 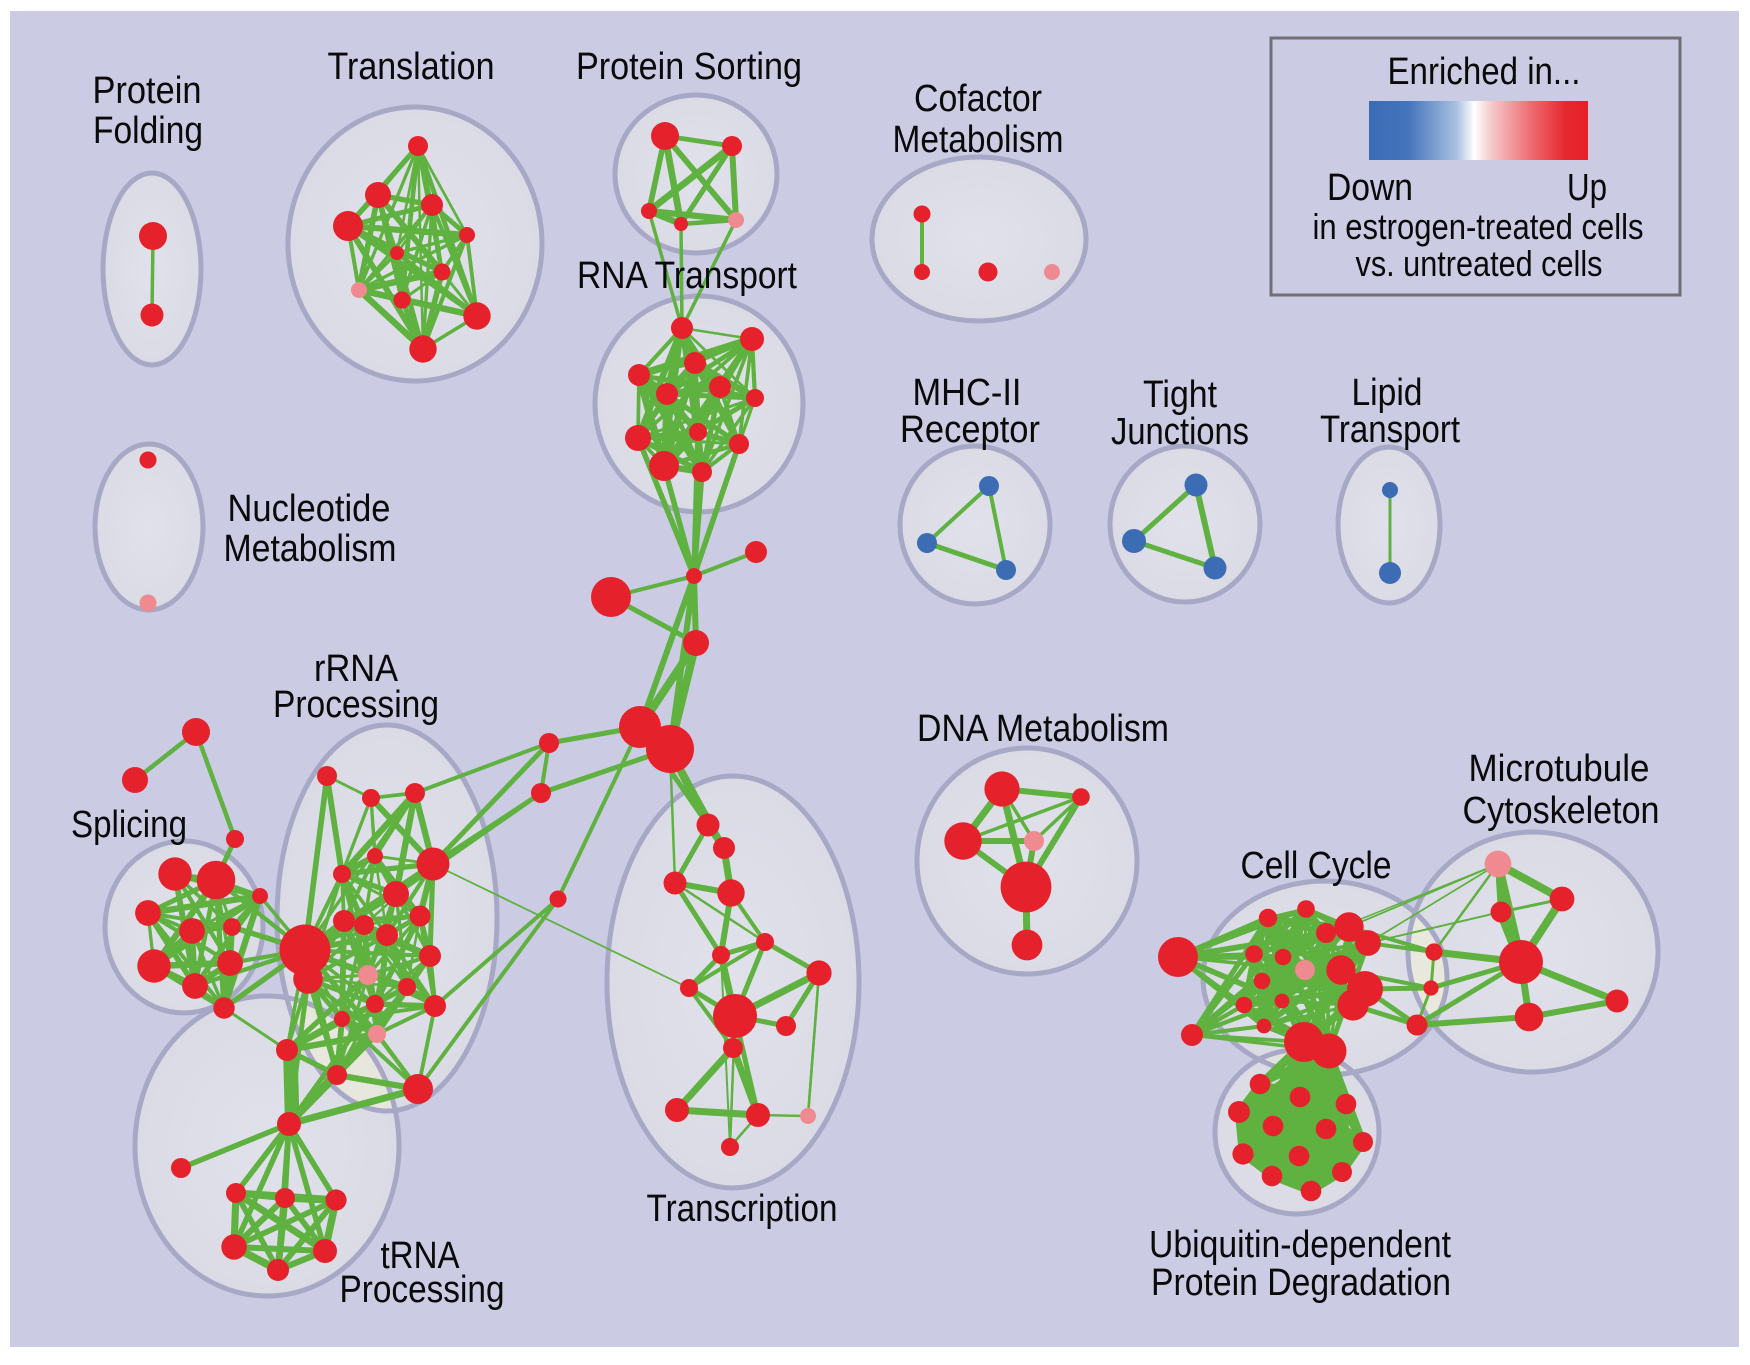 What do you see at coordinates (356, 669) in the screenshot?
I see `svg-text: rRNA` at bounding box center [356, 669].